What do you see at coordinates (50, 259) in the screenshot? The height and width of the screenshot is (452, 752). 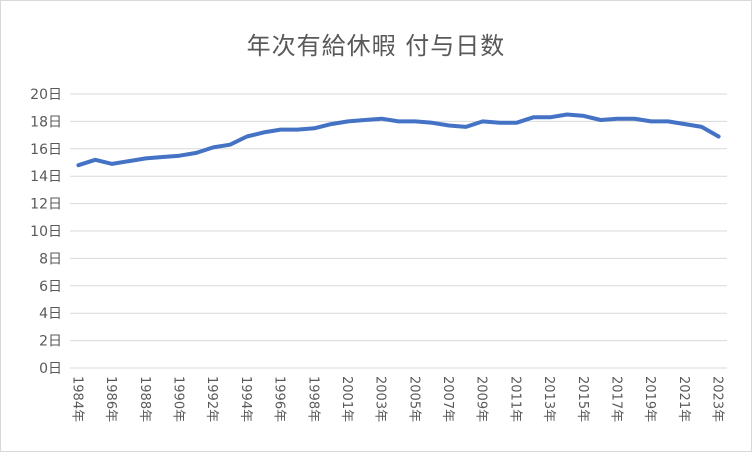 I see `y-tick-label: 8日` at bounding box center [50, 259].